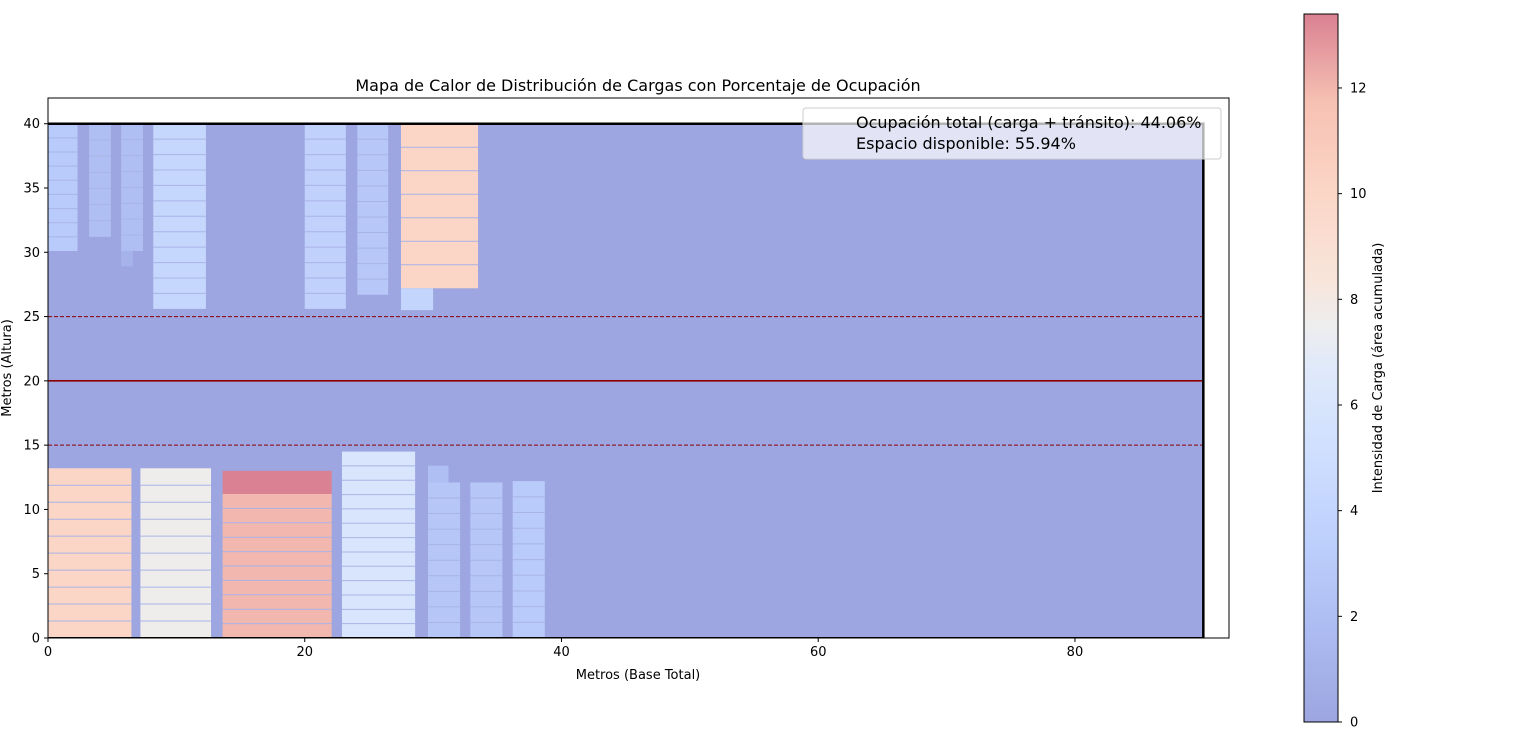 The height and width of the screenshot is (754, 1536). Describe the element at coordinates (818, 652) in the screenshot. I see `x-tick-label: 60` at that location.